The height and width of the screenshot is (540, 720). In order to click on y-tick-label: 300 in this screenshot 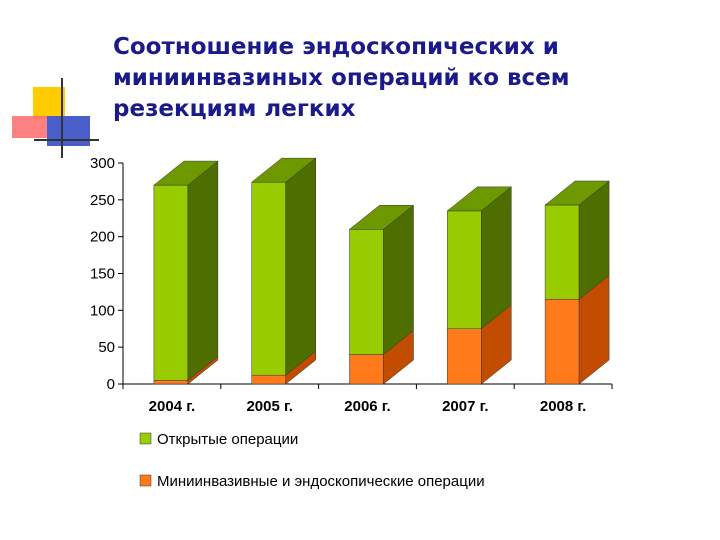, I will do `click(102, 163)`.